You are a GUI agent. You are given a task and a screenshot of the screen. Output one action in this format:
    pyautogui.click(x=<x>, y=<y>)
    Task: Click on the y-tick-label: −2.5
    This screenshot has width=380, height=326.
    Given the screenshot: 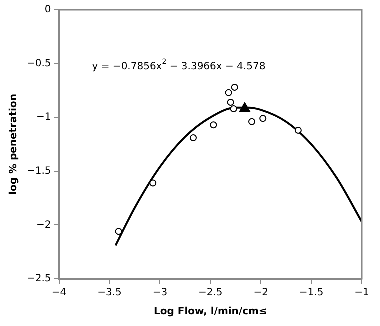 What is the action you would take?
    pyautogui.click(x=39, y=279)
    